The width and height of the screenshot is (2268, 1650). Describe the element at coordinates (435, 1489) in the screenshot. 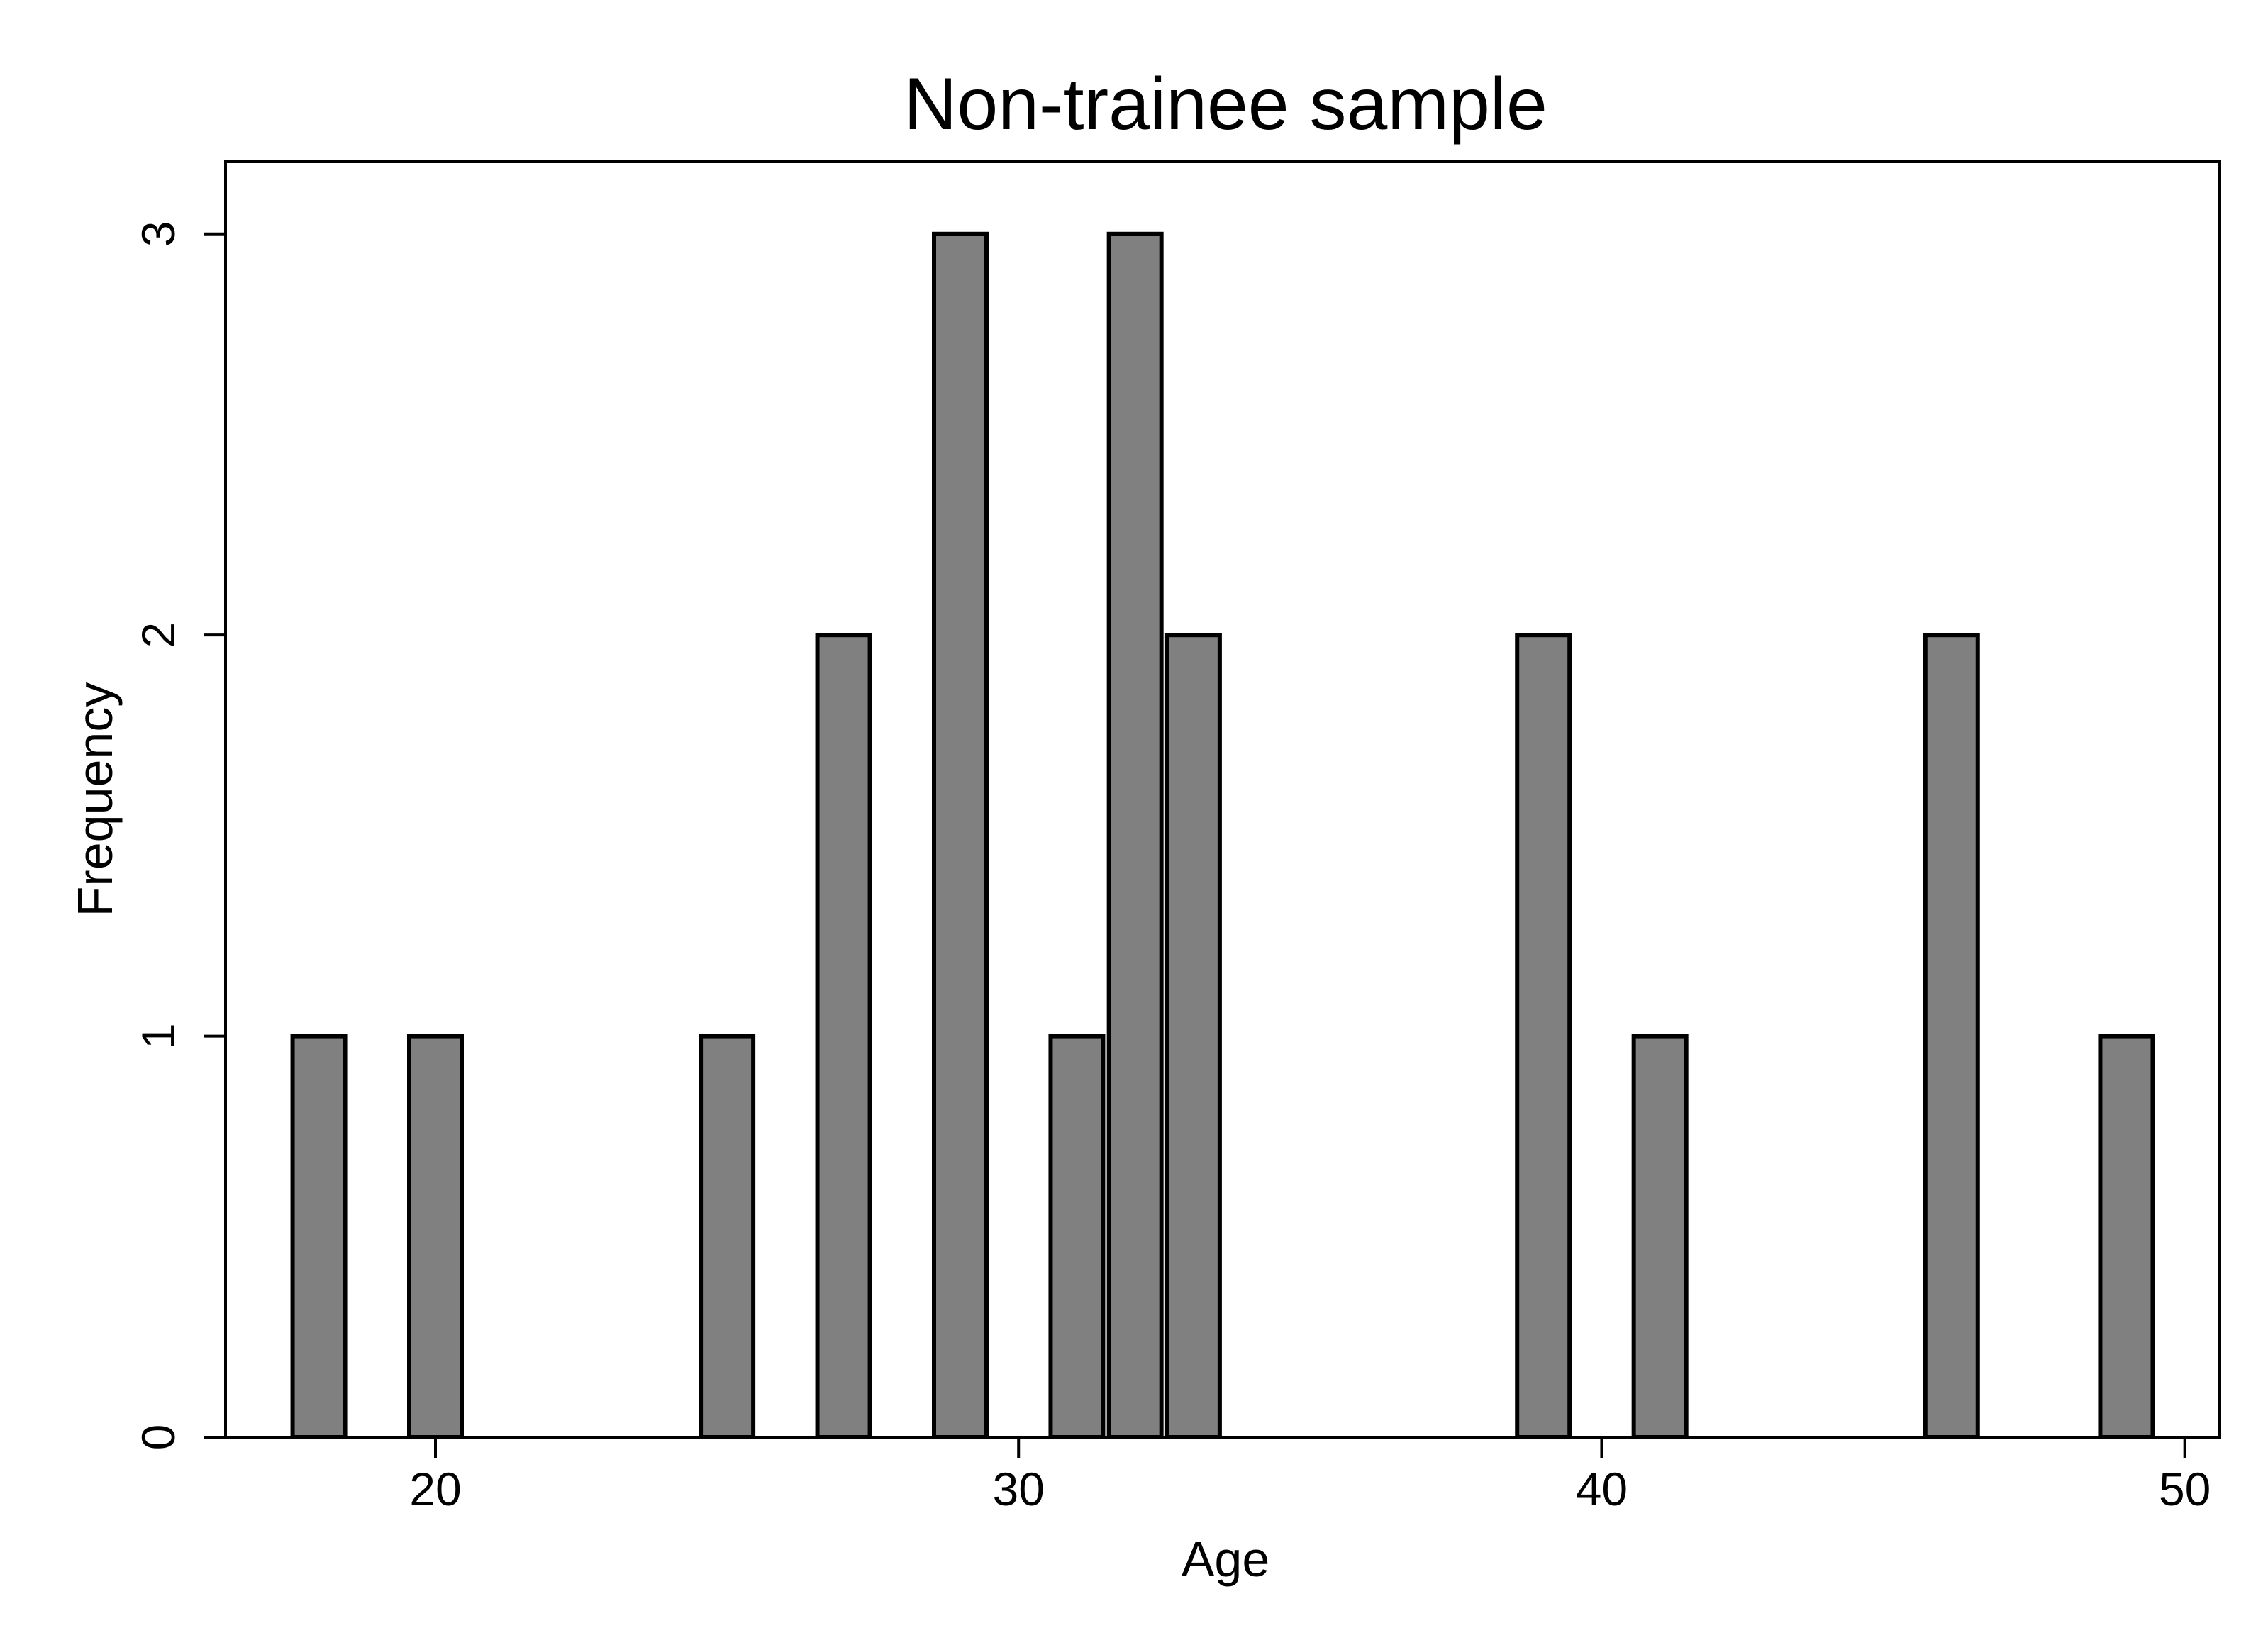

I see `x-tick-label-20: 20` at that location.